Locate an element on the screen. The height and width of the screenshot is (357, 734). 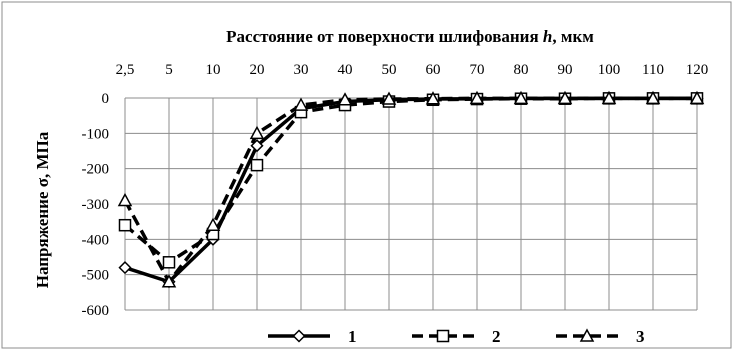
legend-entry-2: 2 is located at coordinates (456, 336).